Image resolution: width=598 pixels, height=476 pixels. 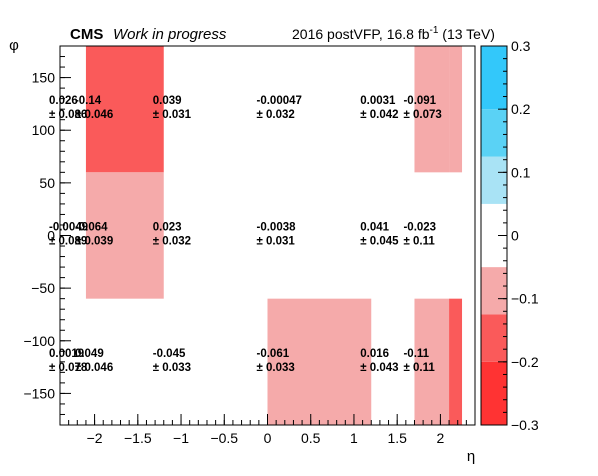 What do you see at coordinates (94, 242) in the screenshot?
I see `cell-error-label: ± 0.039` at bounding box center [94, 242].